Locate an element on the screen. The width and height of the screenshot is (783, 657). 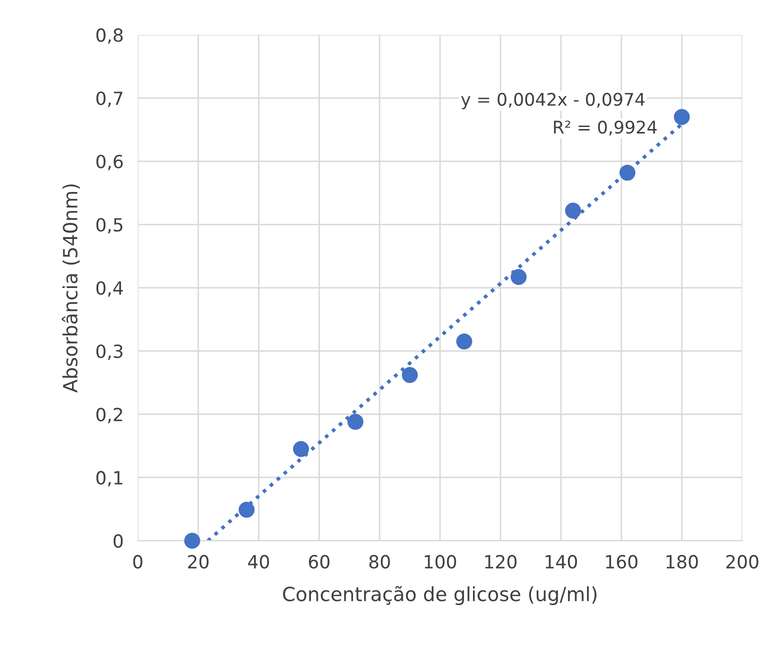
x-tick-label: 100 is located at coordinates (440, 561).